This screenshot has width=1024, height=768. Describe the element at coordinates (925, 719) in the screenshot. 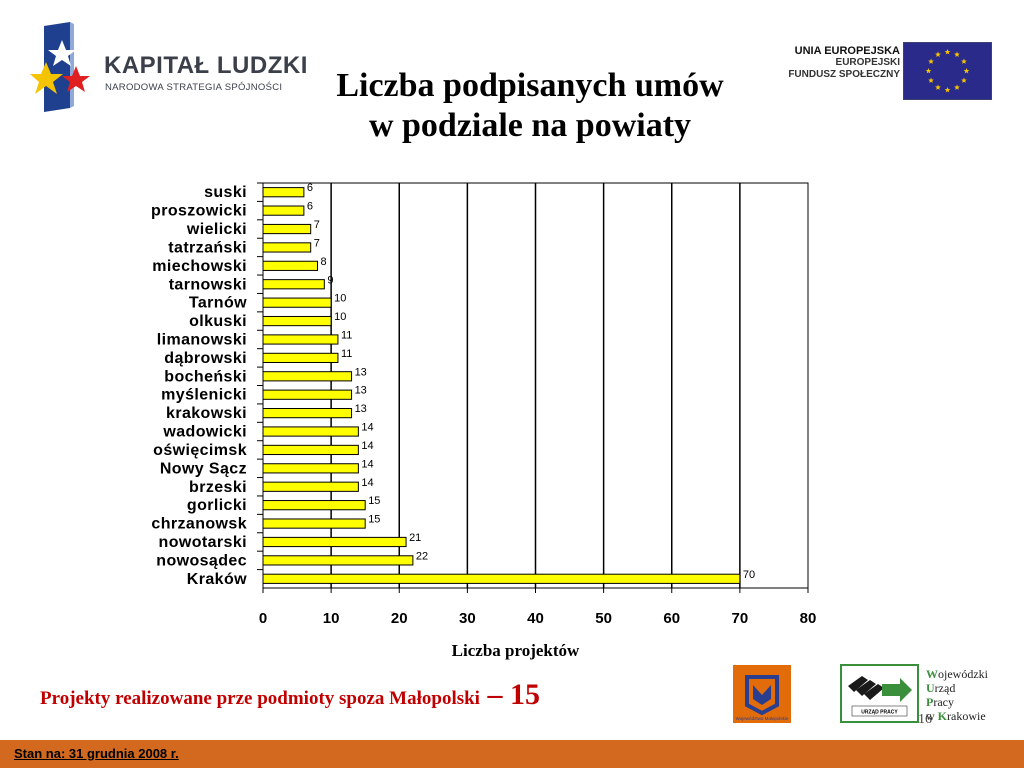

I see `page-number: 16` at that location.